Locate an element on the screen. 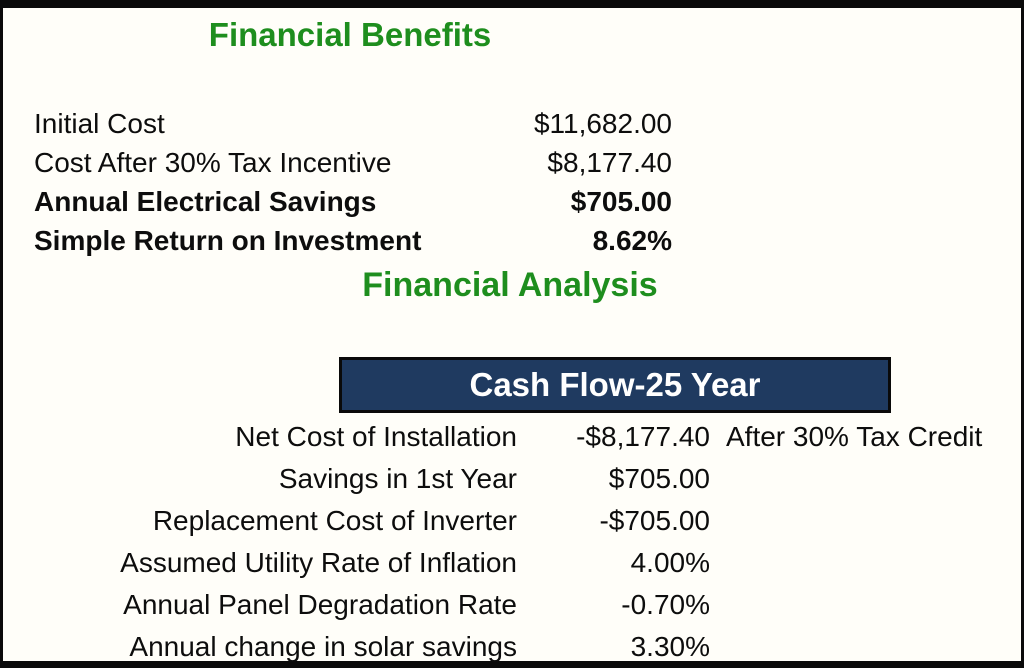 This screenshot has height=668, width=1024. row-label: Annual Panel Degradation Rate is located at coordinates (320, 604).